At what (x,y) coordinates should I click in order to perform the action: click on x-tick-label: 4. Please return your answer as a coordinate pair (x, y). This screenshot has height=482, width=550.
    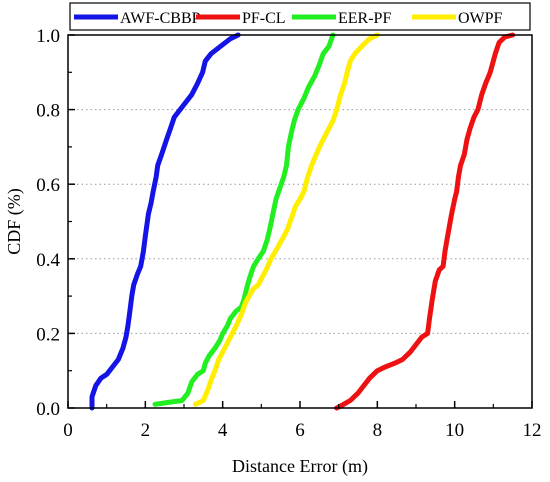
    Looking at the image, I should click on (223, 430).